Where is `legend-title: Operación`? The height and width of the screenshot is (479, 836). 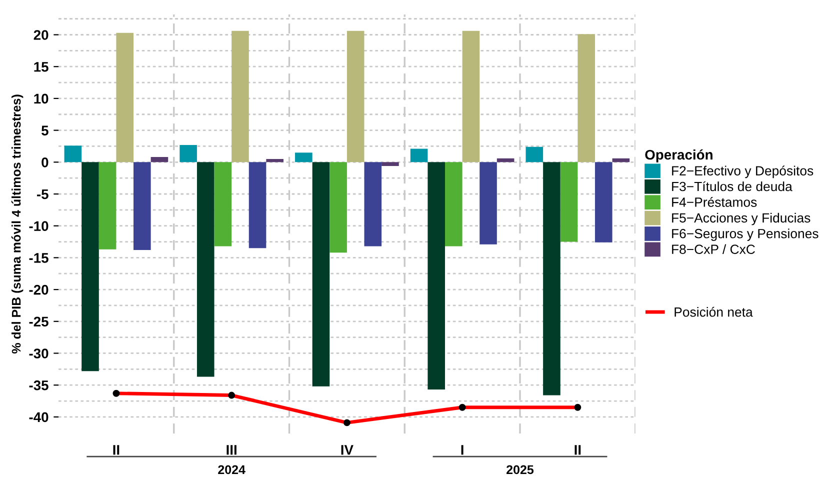
legend-title: Operación is located at coordinates (678, 155).